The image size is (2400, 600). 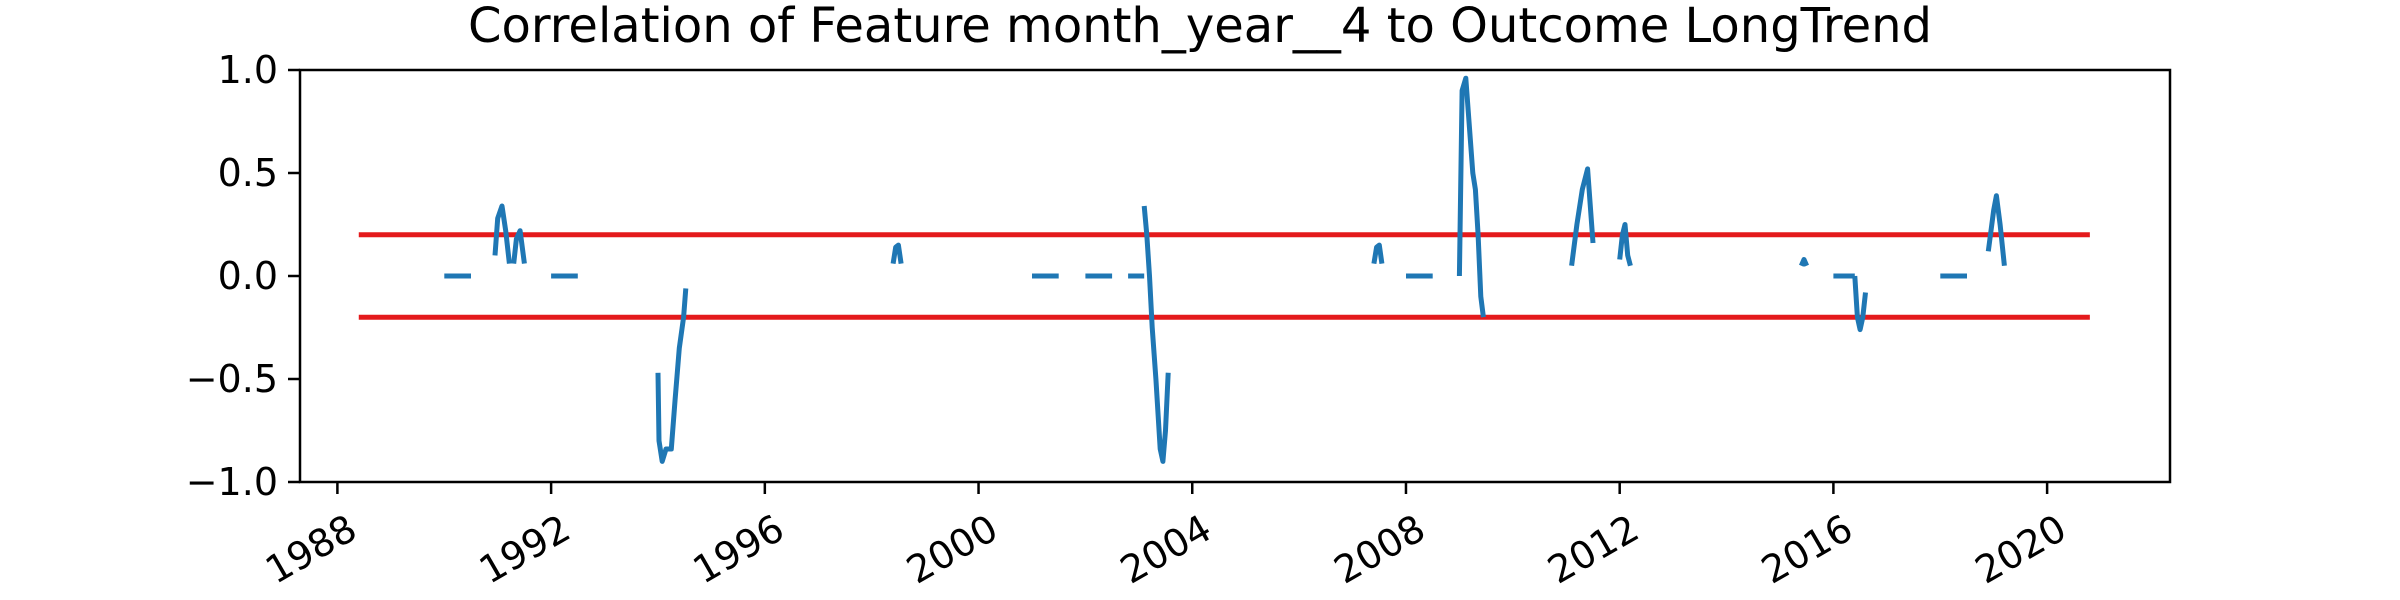 I want to click on y-tick-label-3: 0.5, so click(x=248, y=173).